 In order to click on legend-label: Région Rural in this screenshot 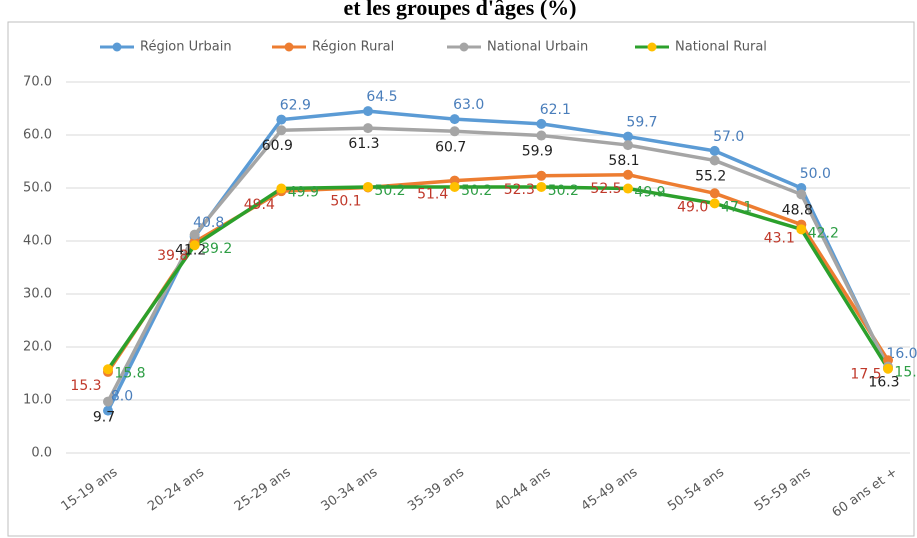, I will do `click(353, 47)`.